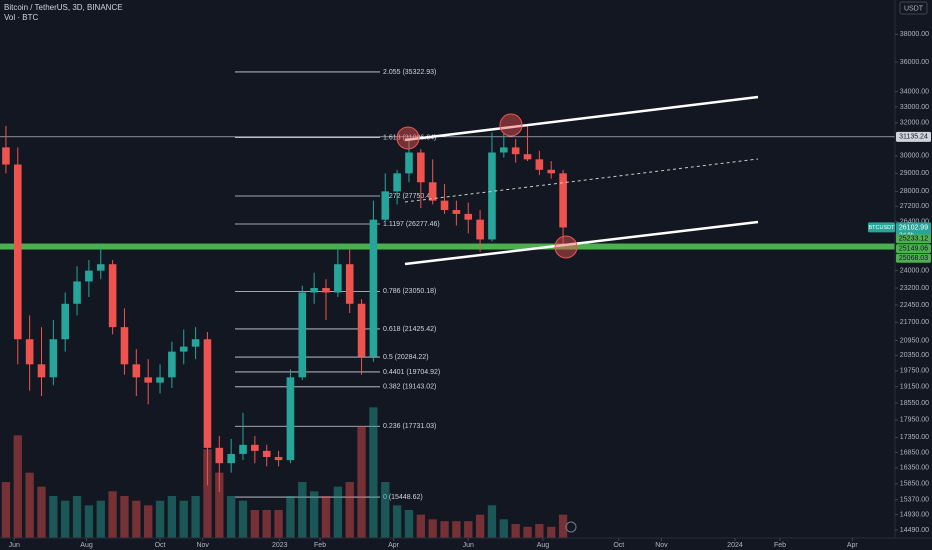  Describe the element at coordinates (914, 156) in the screenshot. I see `y-tick-label: 30000.00` at that location.